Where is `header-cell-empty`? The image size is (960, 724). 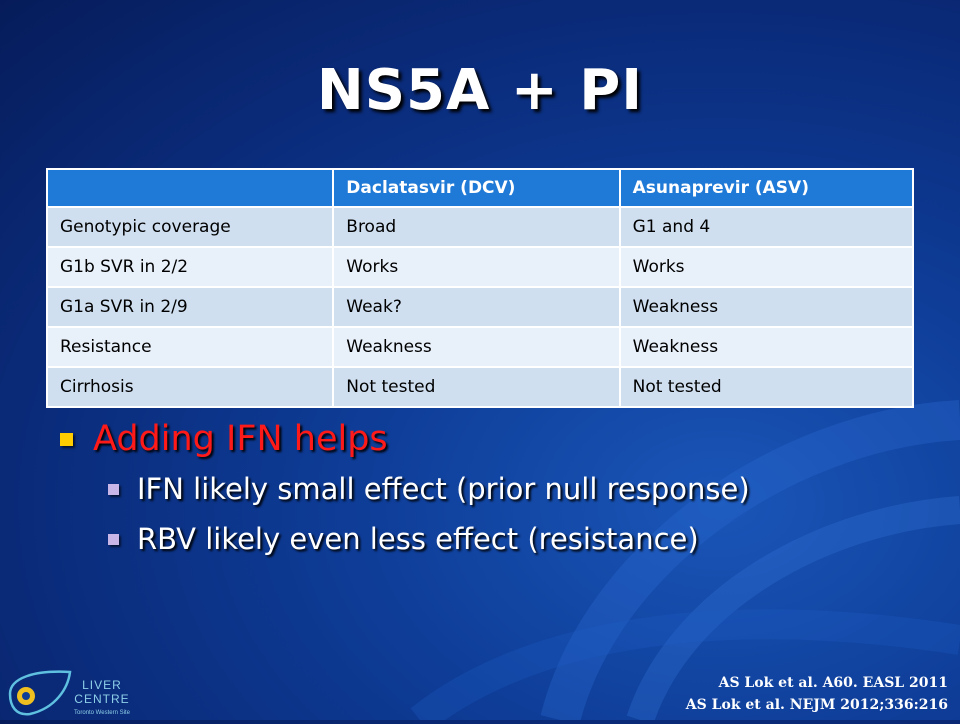 header-cell-empty is located at coordinates (190, 188).